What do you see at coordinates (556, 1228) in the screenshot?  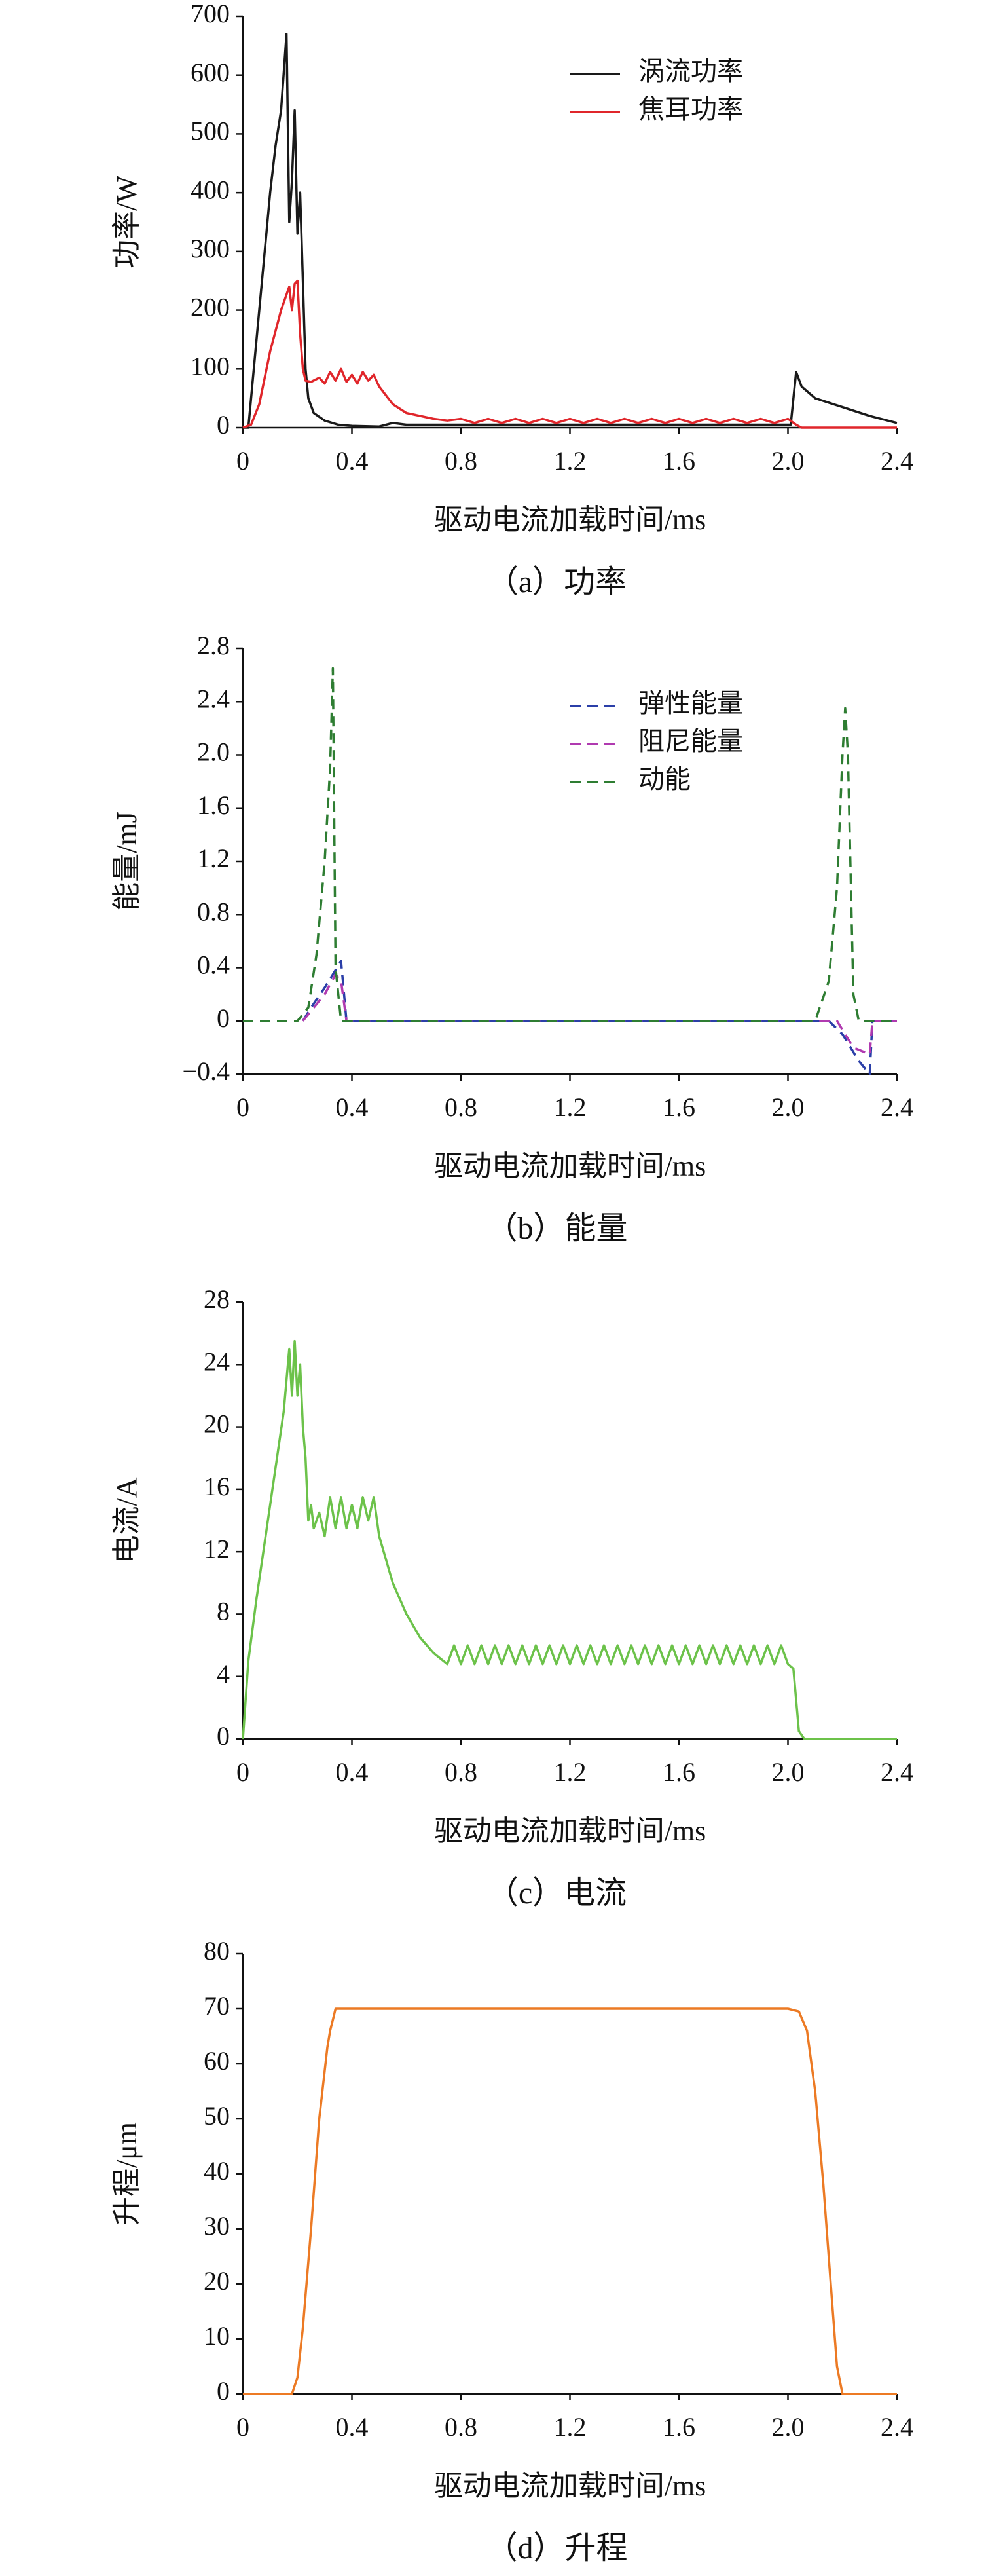 I see `panel-caption: （b）能量` at bounding box center [556, 1228].